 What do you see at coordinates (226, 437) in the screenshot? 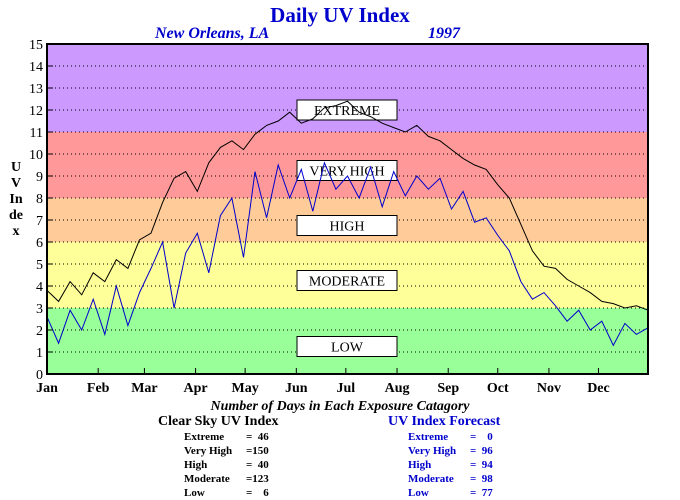
I see `stats-row: Extreme = 46` at bounding box center [226, 437].